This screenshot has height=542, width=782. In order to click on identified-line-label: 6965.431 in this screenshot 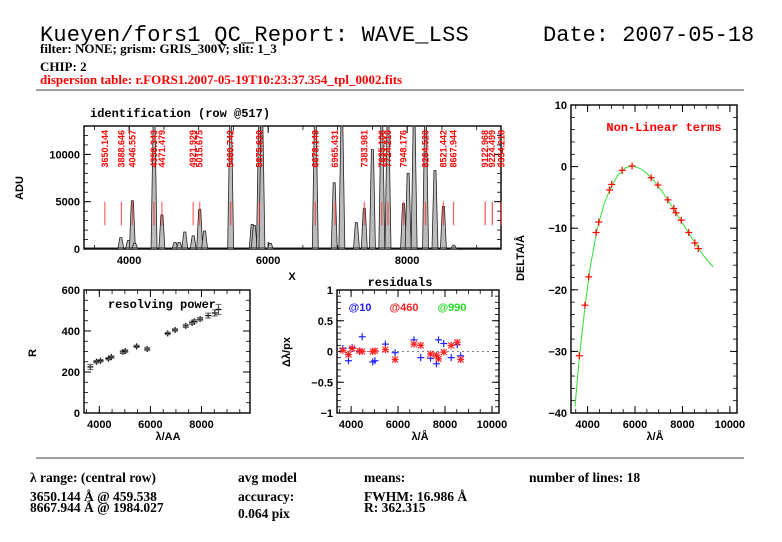, I will do `click(335, 149)`.